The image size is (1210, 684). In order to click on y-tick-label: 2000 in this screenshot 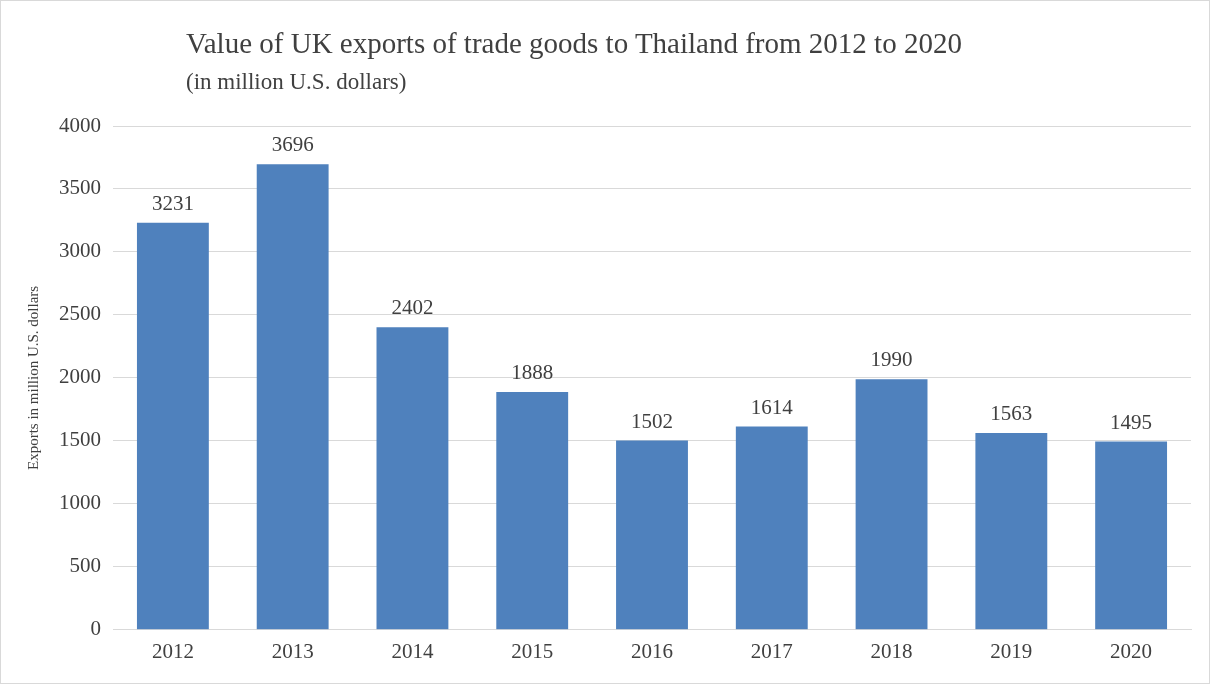, I will do `click(80, 376)`.